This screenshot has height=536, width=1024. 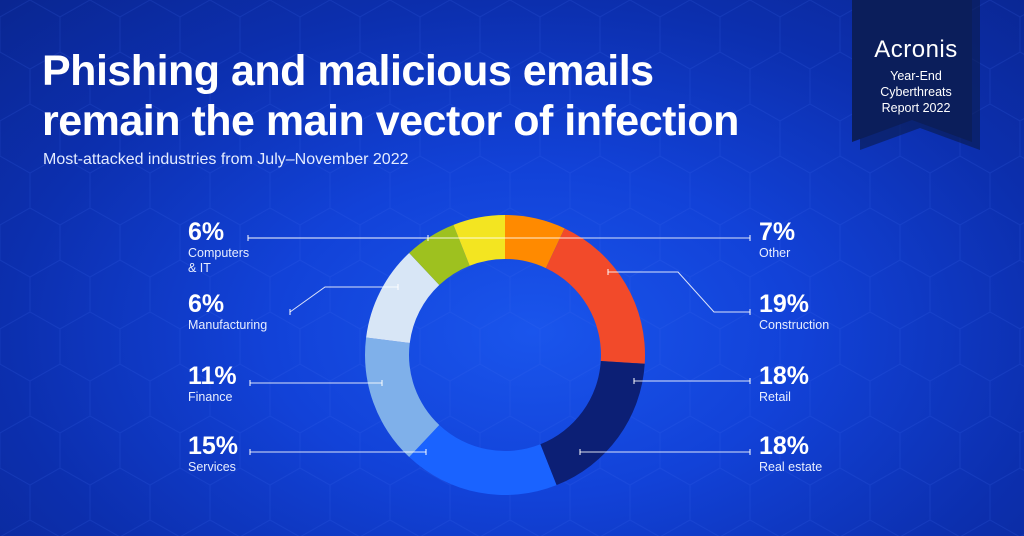 What do you see at coordinates (402, 397) in the screenshot?
I see `slice-services` at bounding box center [402, 397].